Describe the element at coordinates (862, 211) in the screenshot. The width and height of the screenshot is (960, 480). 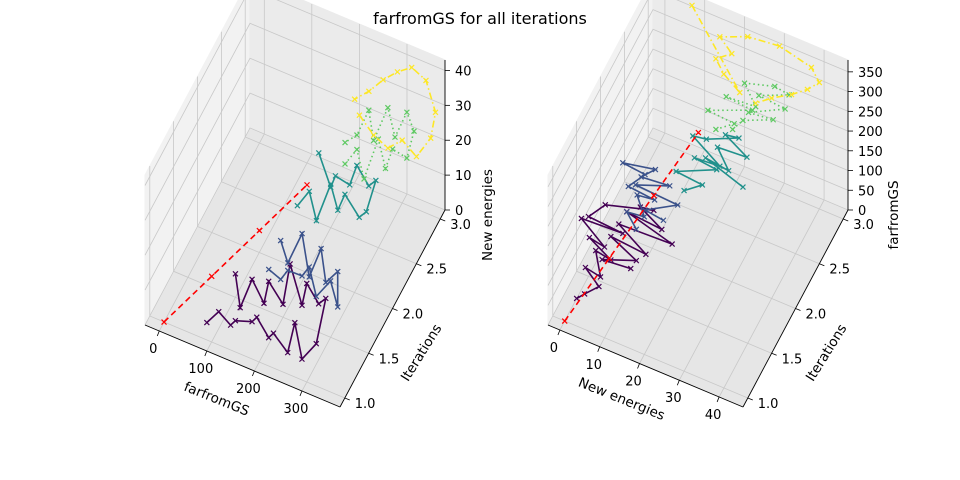
I see `z-tick-label: 0` at that location.